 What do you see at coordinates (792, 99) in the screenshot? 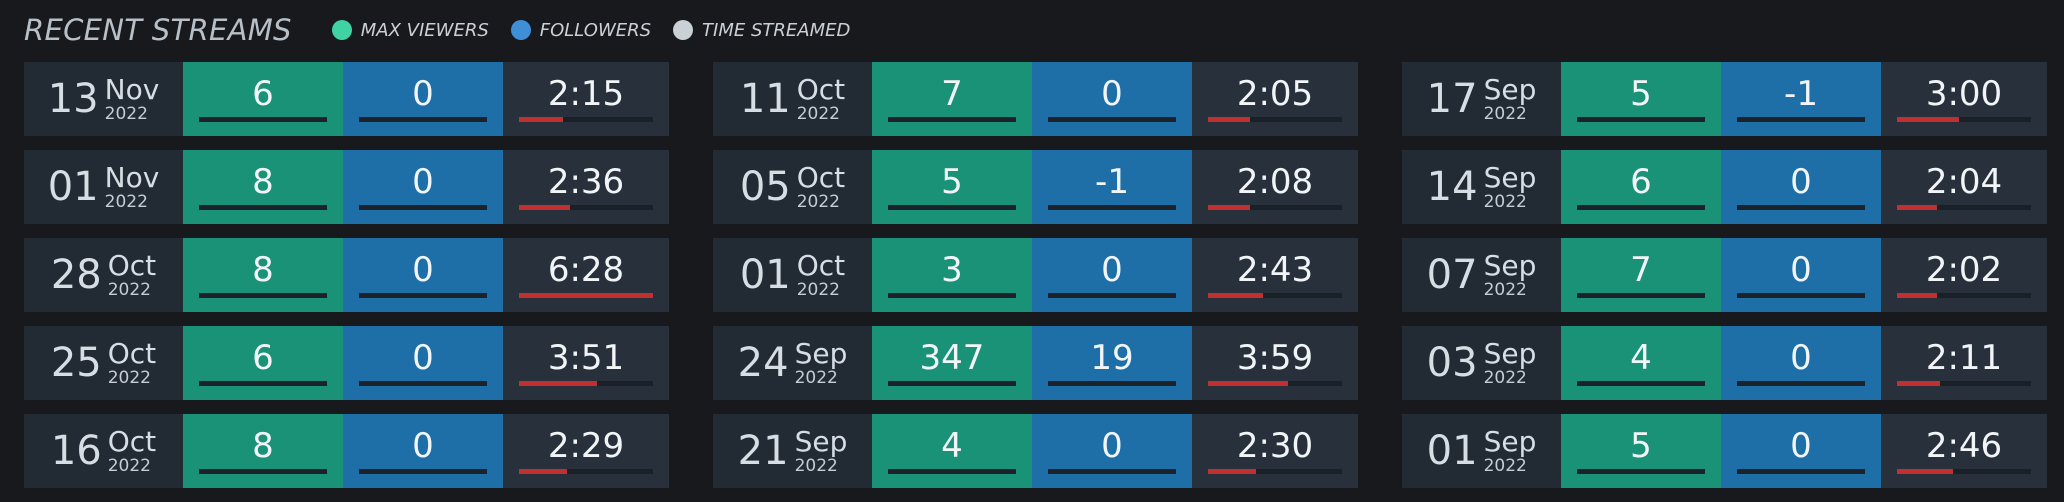
I see `stream-date: 11 Oct 2022` at bounding box center [792, 99].